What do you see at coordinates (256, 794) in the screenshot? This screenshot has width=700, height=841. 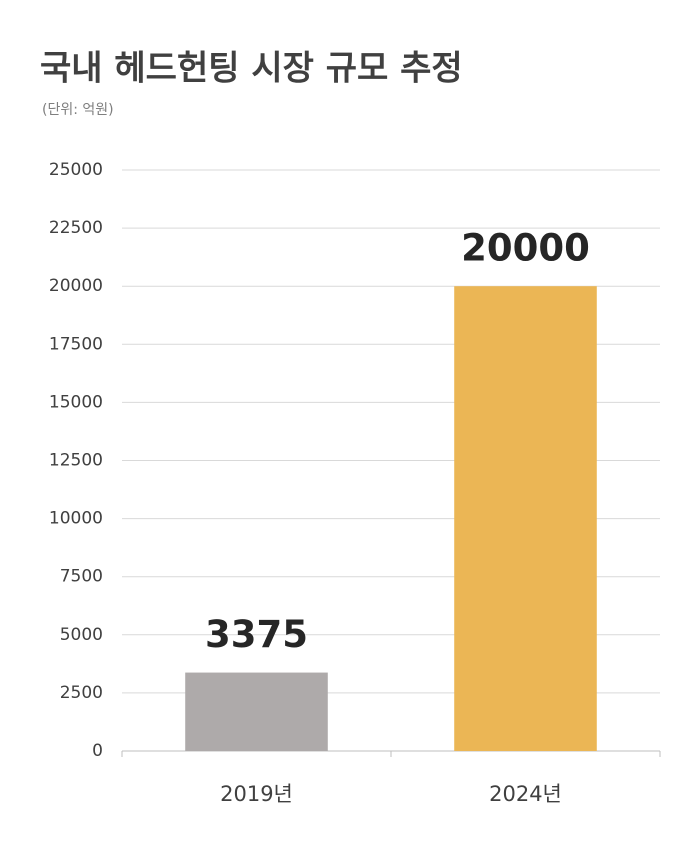 I see `x-tick-label: 2019년` at bounding box center [256, 794].